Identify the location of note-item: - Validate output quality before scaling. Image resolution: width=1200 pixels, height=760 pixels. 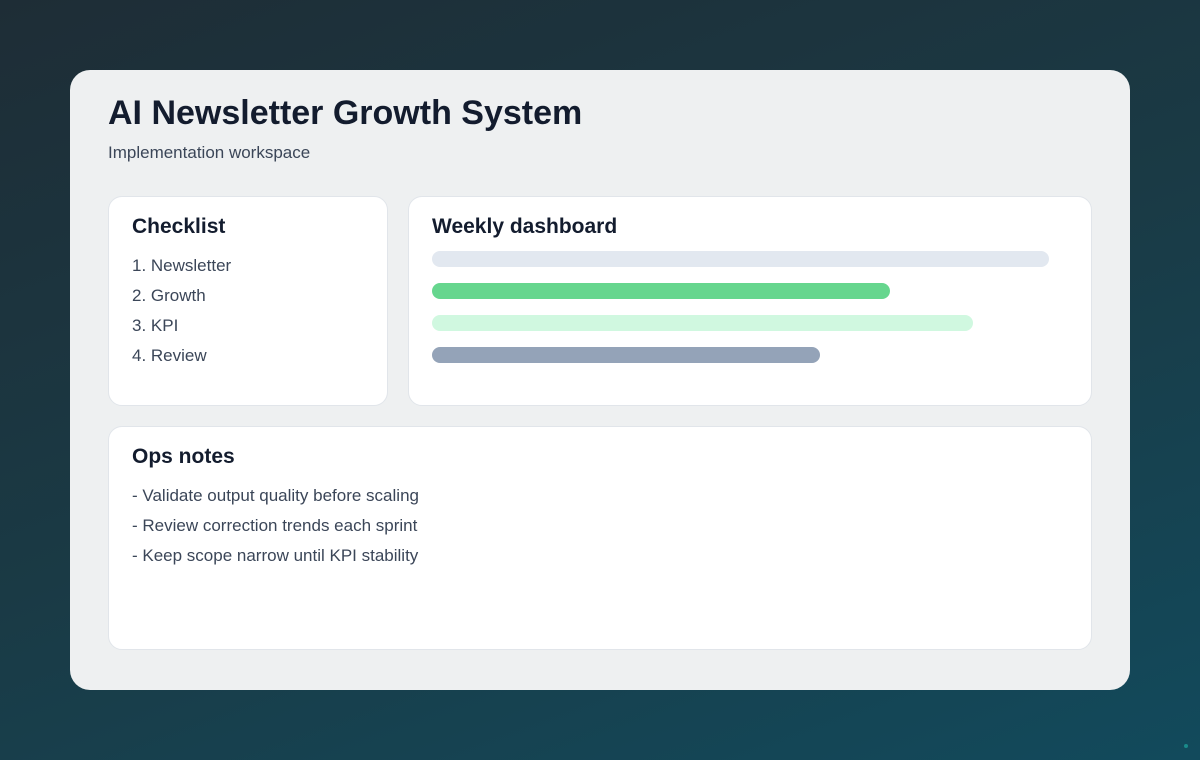
(275, 495).